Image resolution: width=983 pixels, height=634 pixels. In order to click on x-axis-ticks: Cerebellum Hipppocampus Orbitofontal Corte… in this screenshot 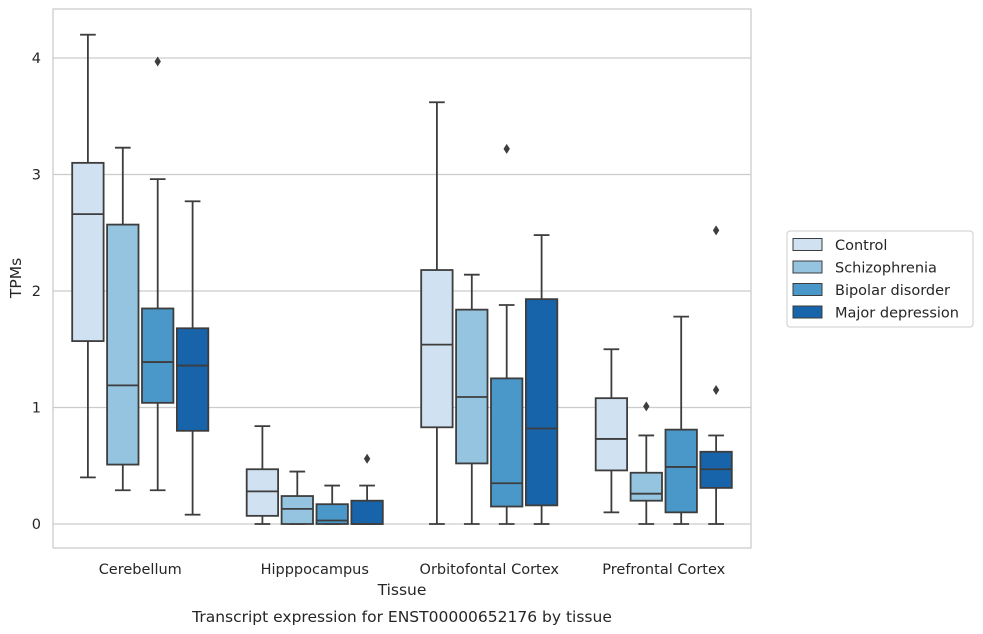, I will do `click(412, 570)`.